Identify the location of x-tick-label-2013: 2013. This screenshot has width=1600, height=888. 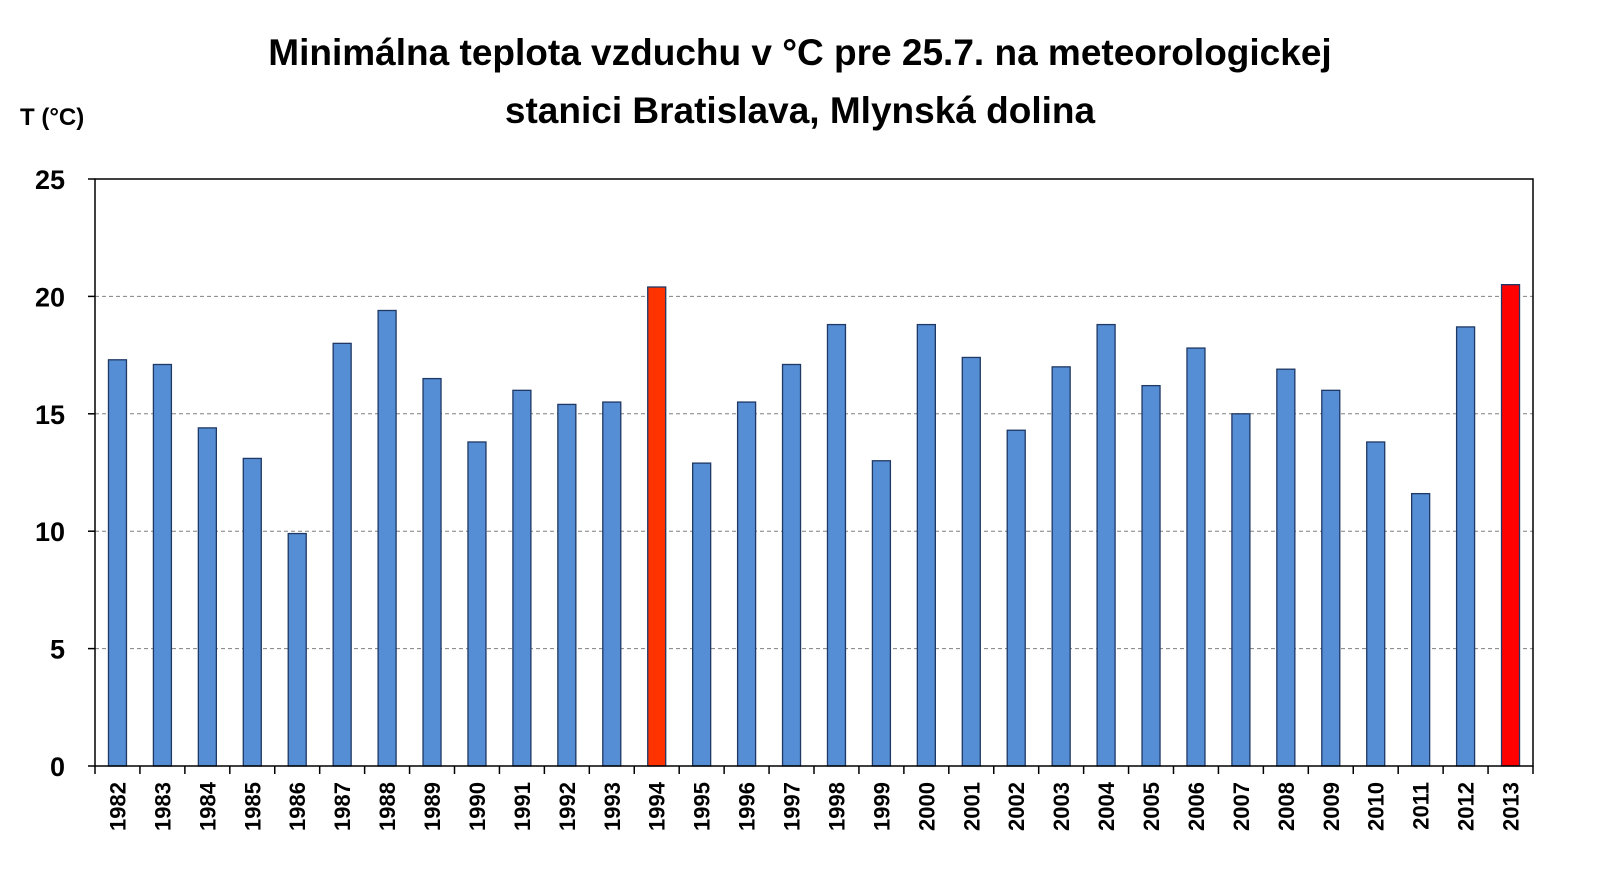
(1511, 806).